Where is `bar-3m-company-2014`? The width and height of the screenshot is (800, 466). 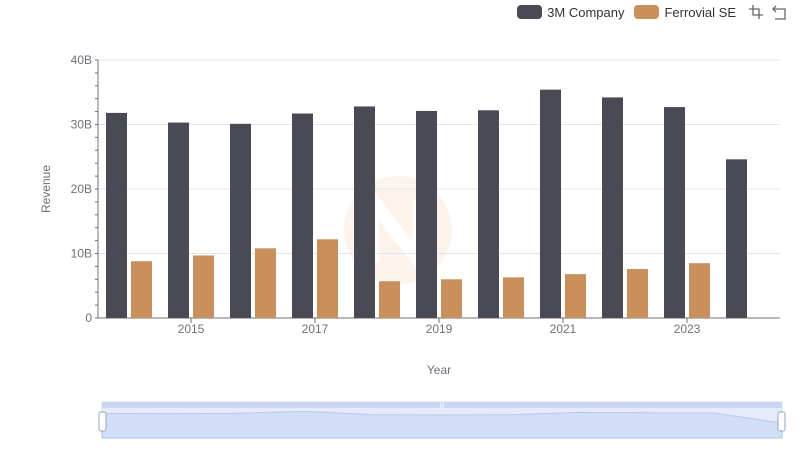 bar-3m-company-2014 is located at coordinates (116, 215).